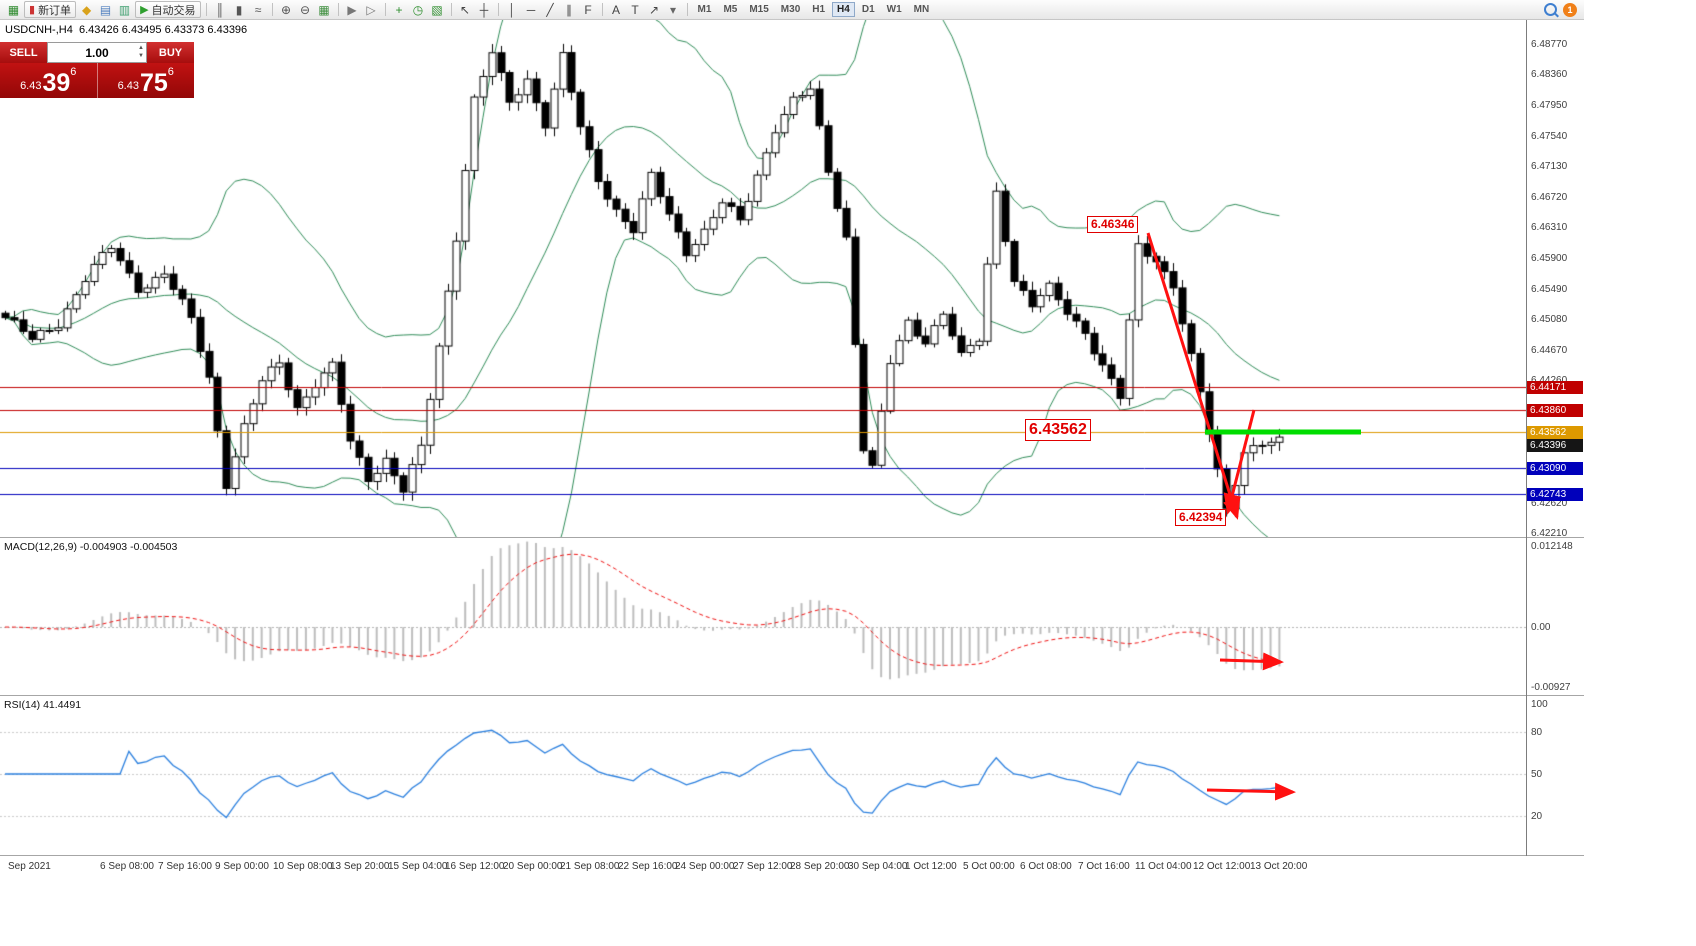 The height and width of the screenshot is (946, 1696). Describe the element at coordinates (168, 9) in the screenshot. I see `autotrading-button: ▶ 自动交易` at that location.